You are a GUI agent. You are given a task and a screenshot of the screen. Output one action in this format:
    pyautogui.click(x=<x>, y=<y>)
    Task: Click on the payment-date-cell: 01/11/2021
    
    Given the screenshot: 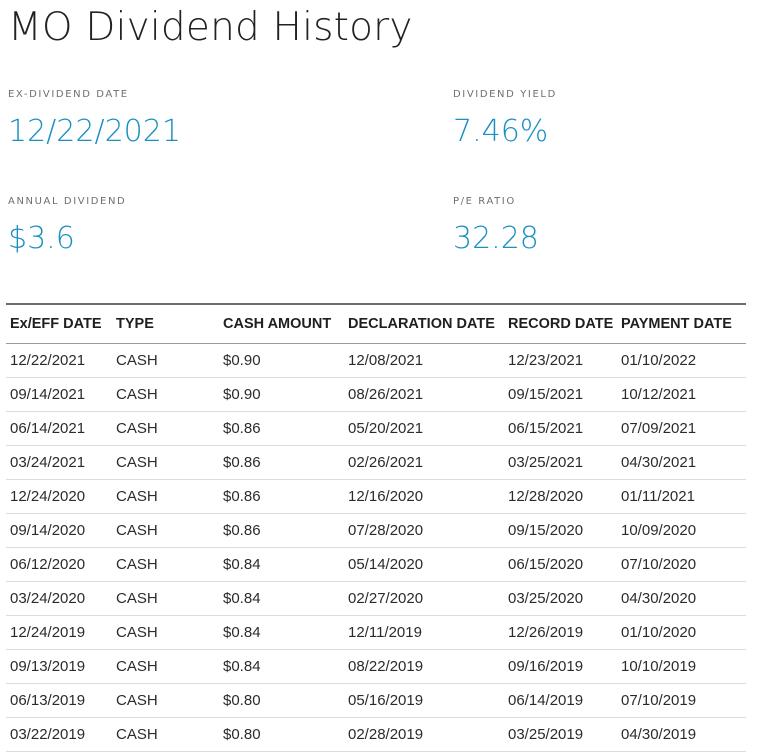 What is the action you would take?
    pyautogui.click(x=681, y=496)
    